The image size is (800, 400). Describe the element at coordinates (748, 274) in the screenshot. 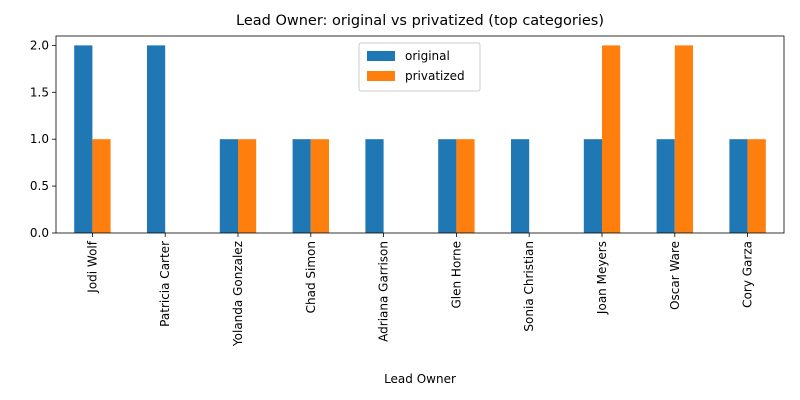

I see `x-tick-label-9: Cory Garza` at that location.